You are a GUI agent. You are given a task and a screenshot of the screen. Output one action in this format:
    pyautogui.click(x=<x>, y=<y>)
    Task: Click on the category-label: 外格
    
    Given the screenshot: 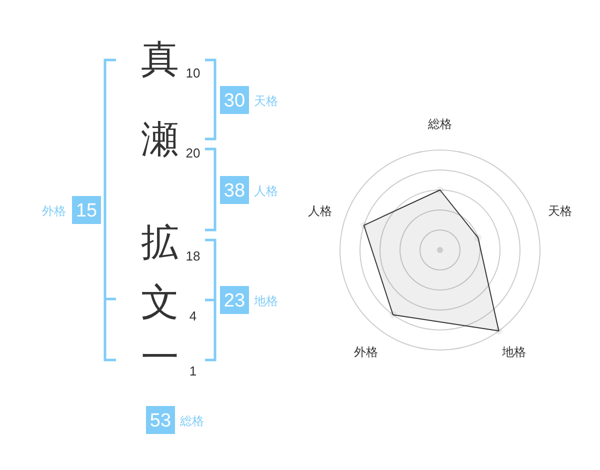 What is the action you would take?
    pyautogui.click(x=54, y=211)
    